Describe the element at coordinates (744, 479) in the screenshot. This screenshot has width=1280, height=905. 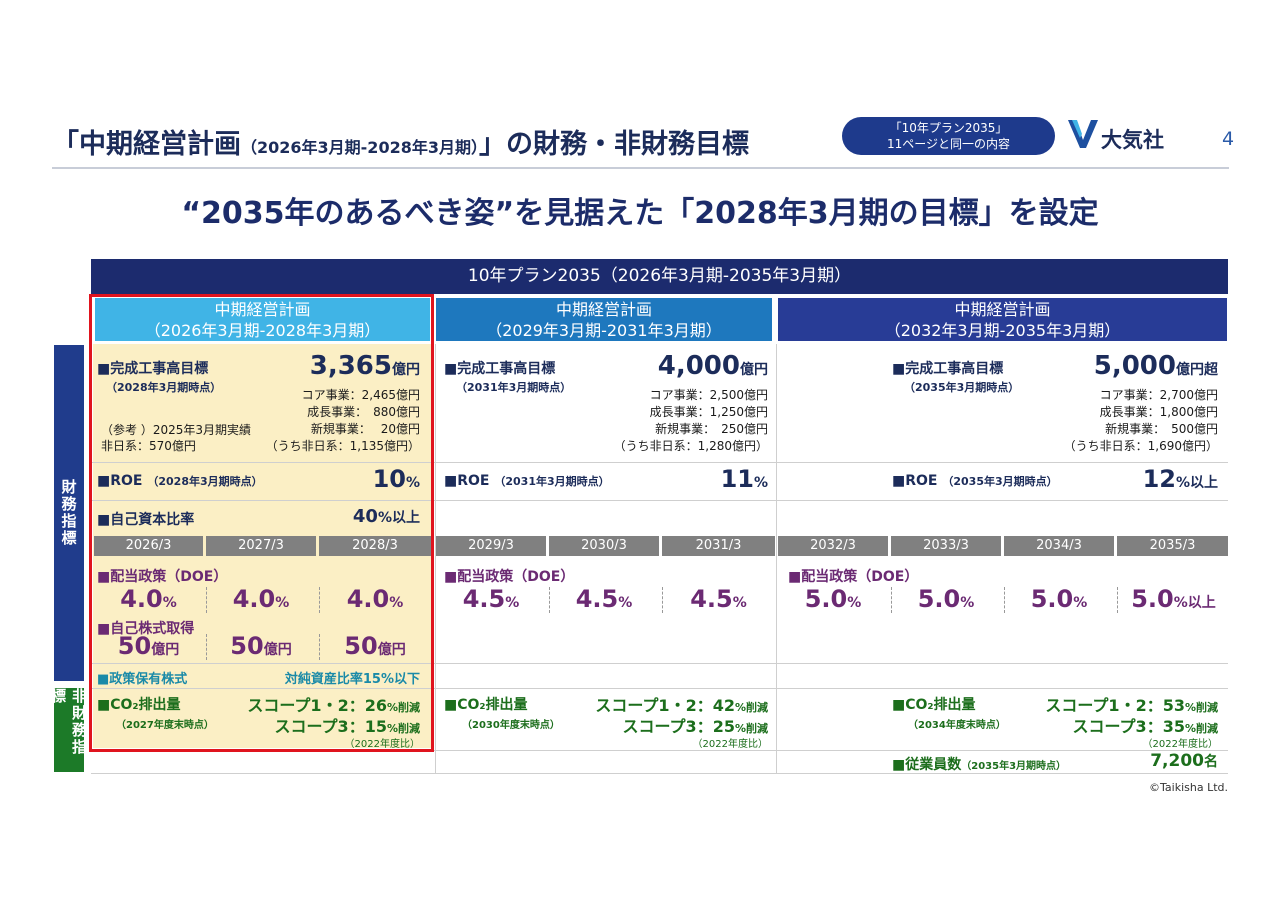
I see `p2-roe-value: 11%` at that location.